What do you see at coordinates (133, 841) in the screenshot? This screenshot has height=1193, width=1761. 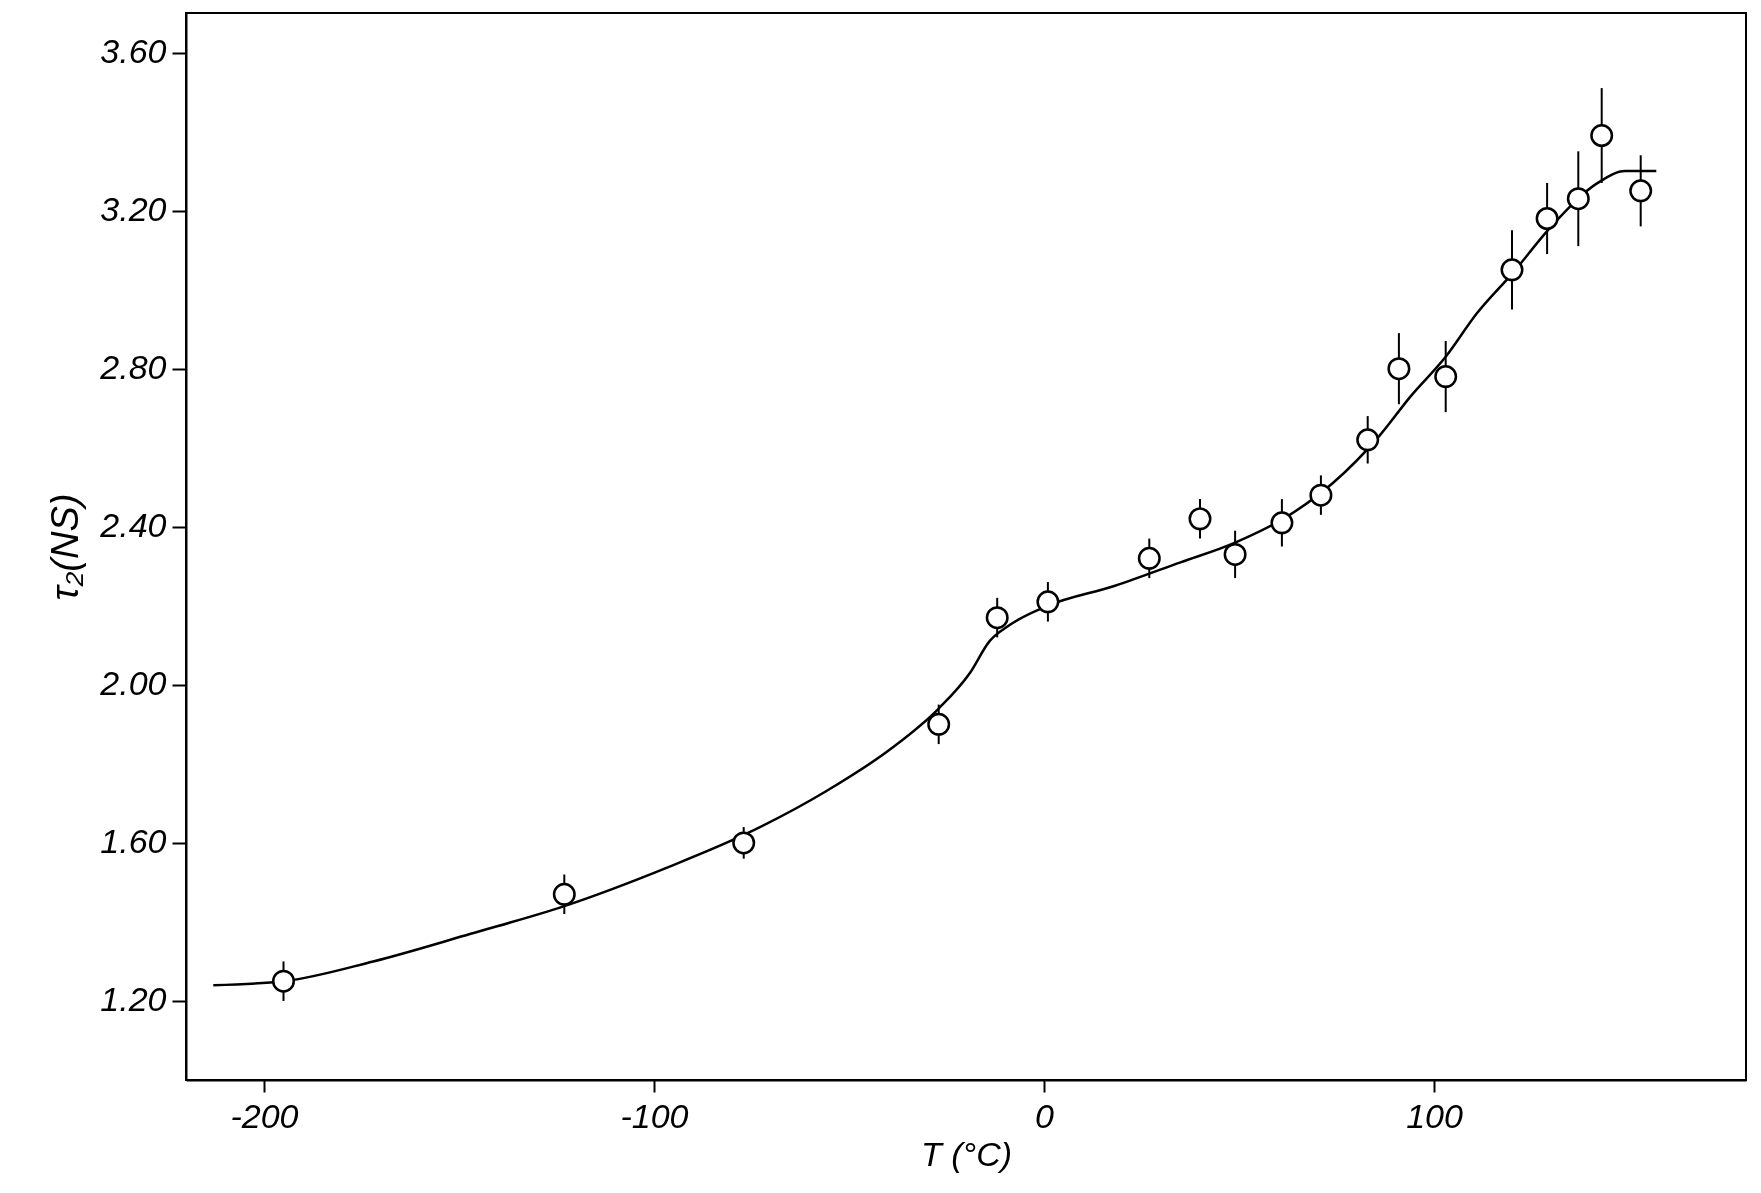 I see `y-tick-label: 1.60` at bounding box center [133, 841].